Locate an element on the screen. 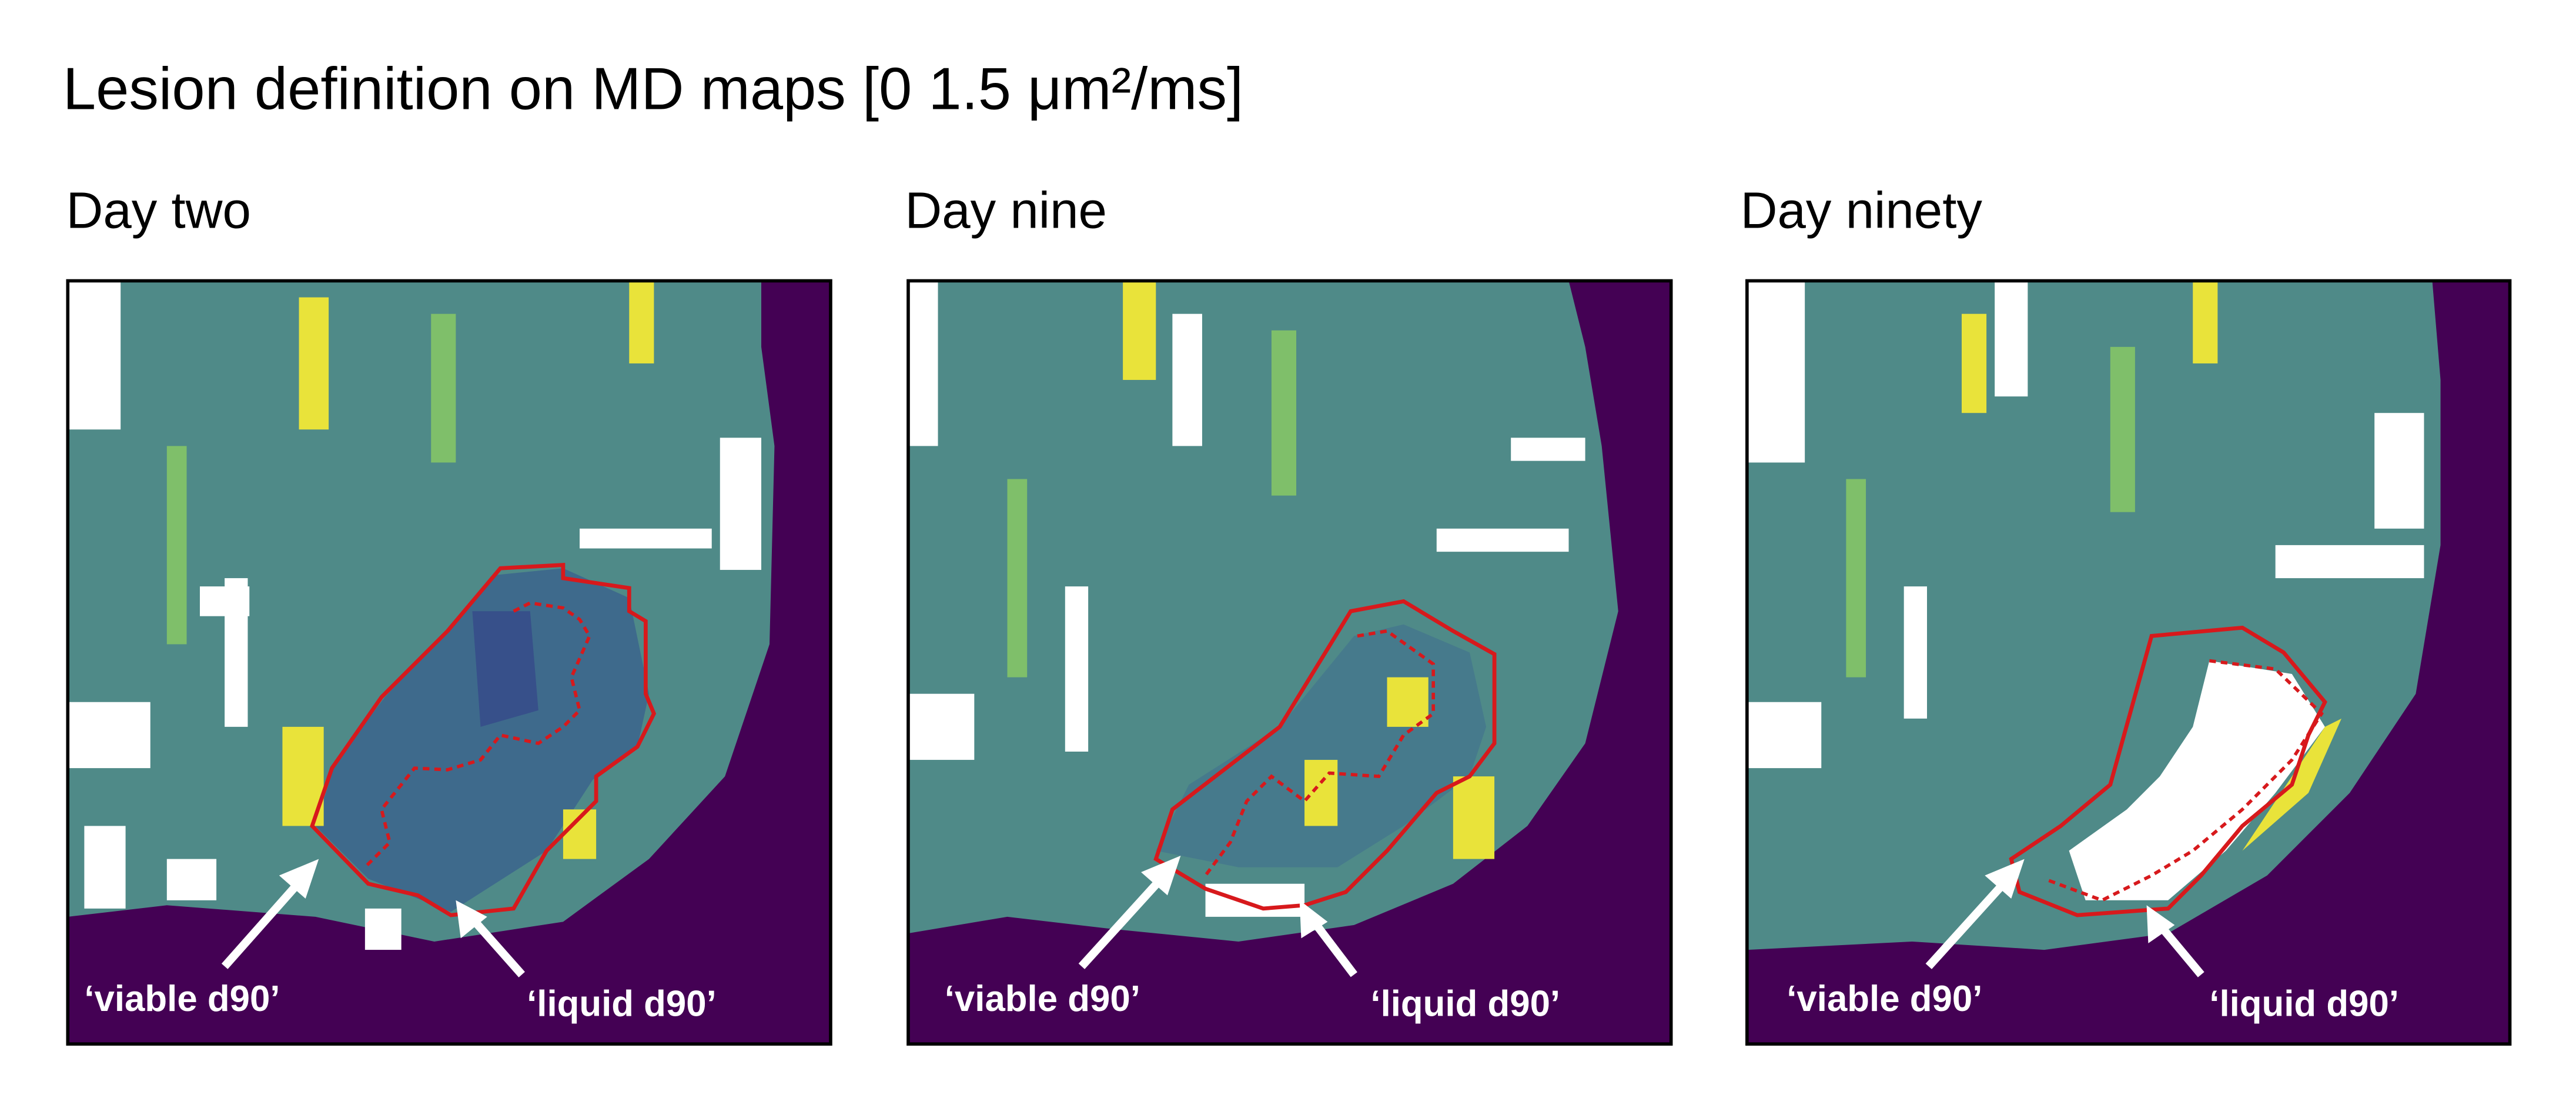 The height and width of the screenshot is (1118, 2576). panel-label: Day nine is located at coordinates (1006, 210).